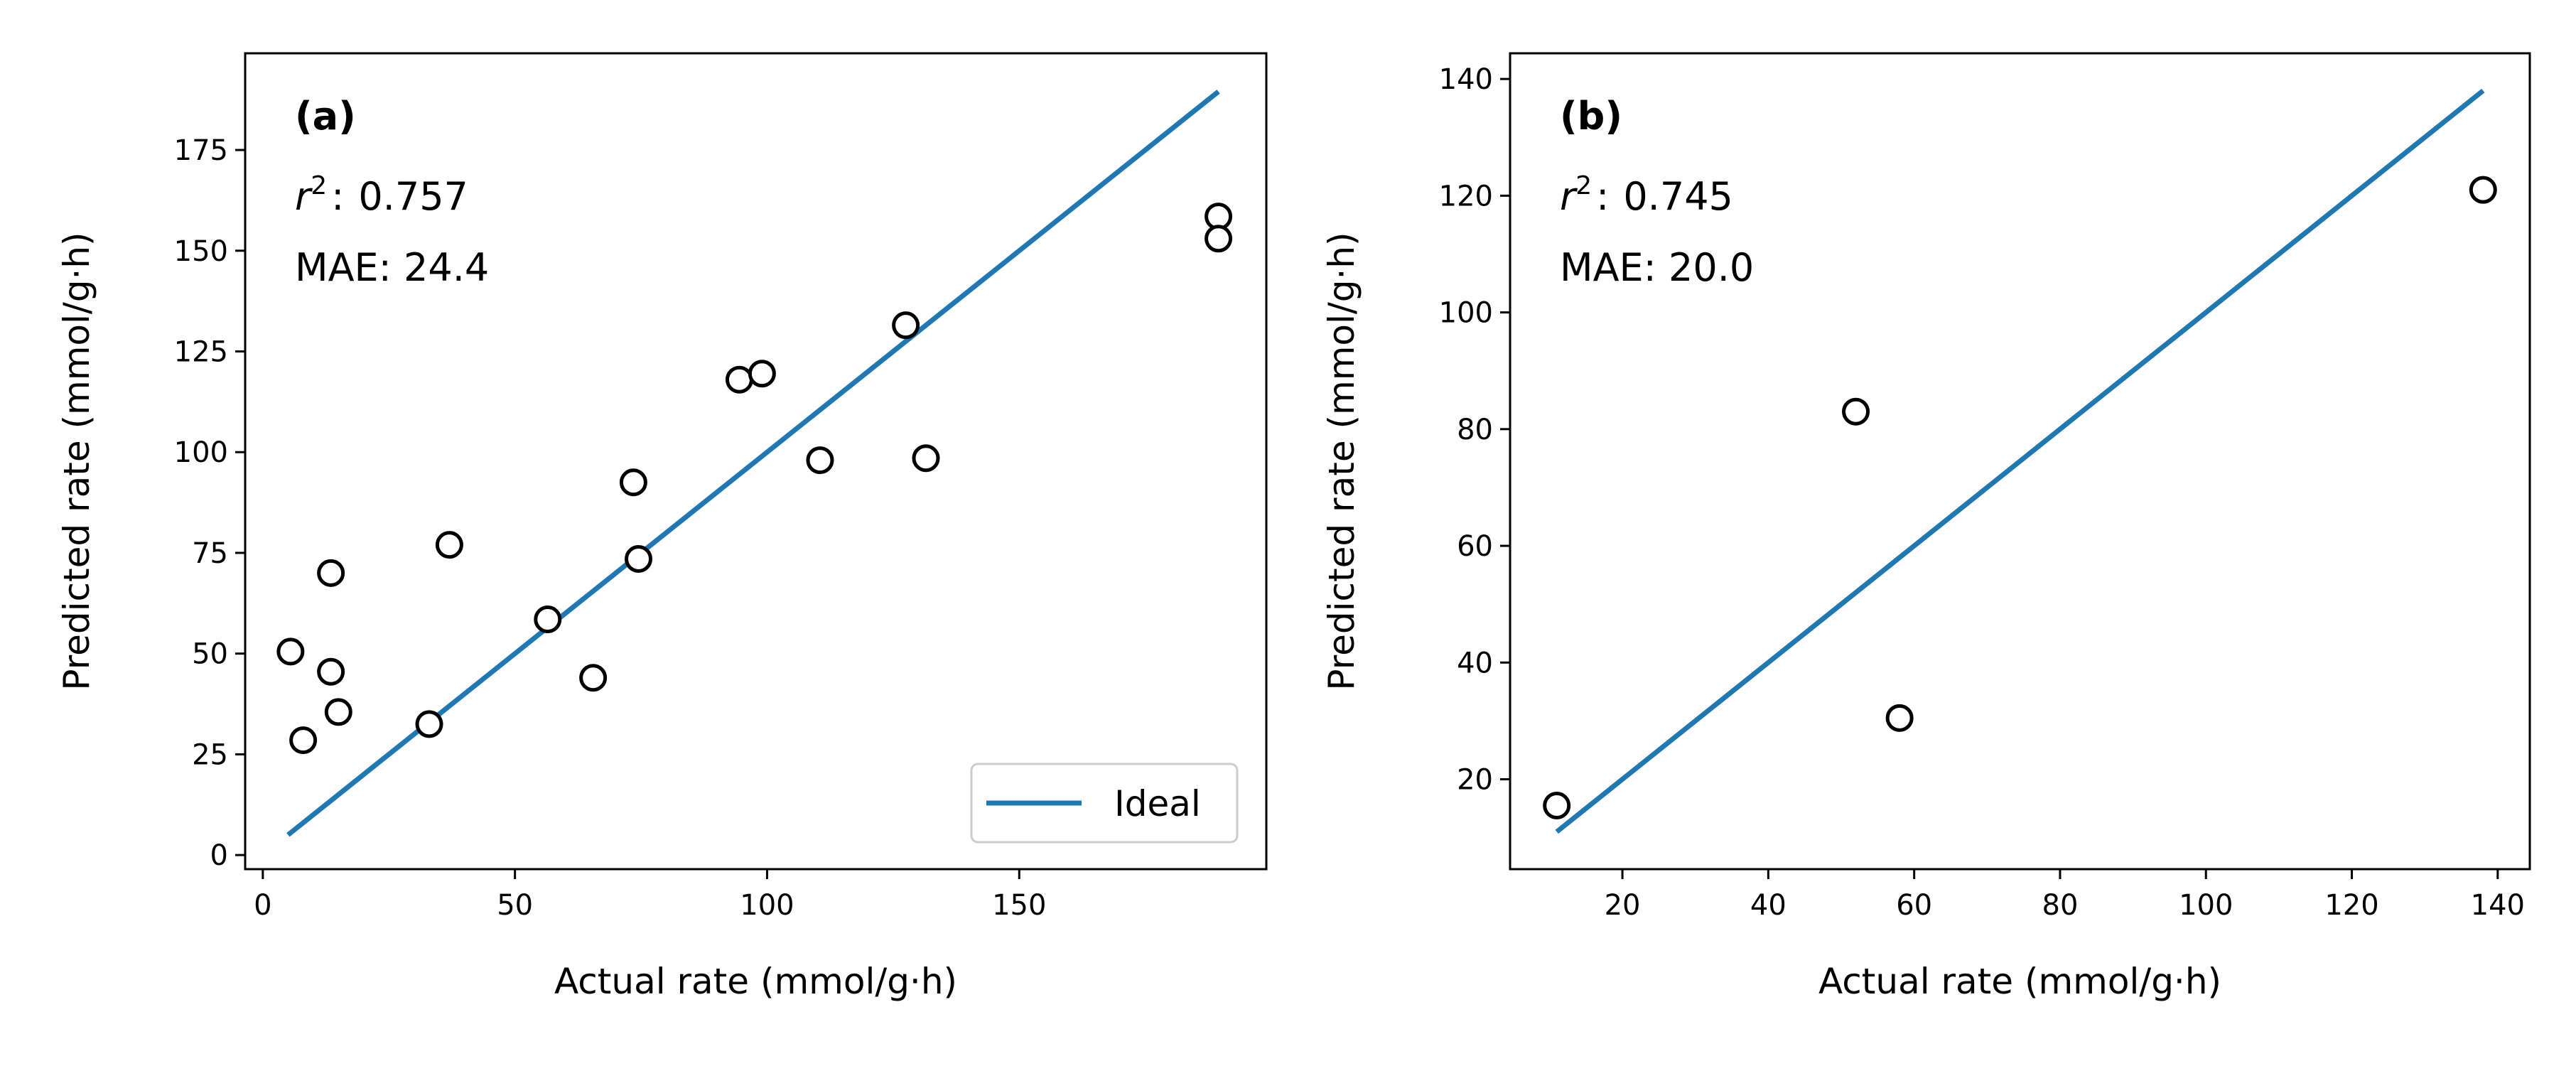  What do you see at coordinates (1157, 803) in the screenshot?
I see `legend-label-ideal: Ideal` at bounding box center [1157, 803].